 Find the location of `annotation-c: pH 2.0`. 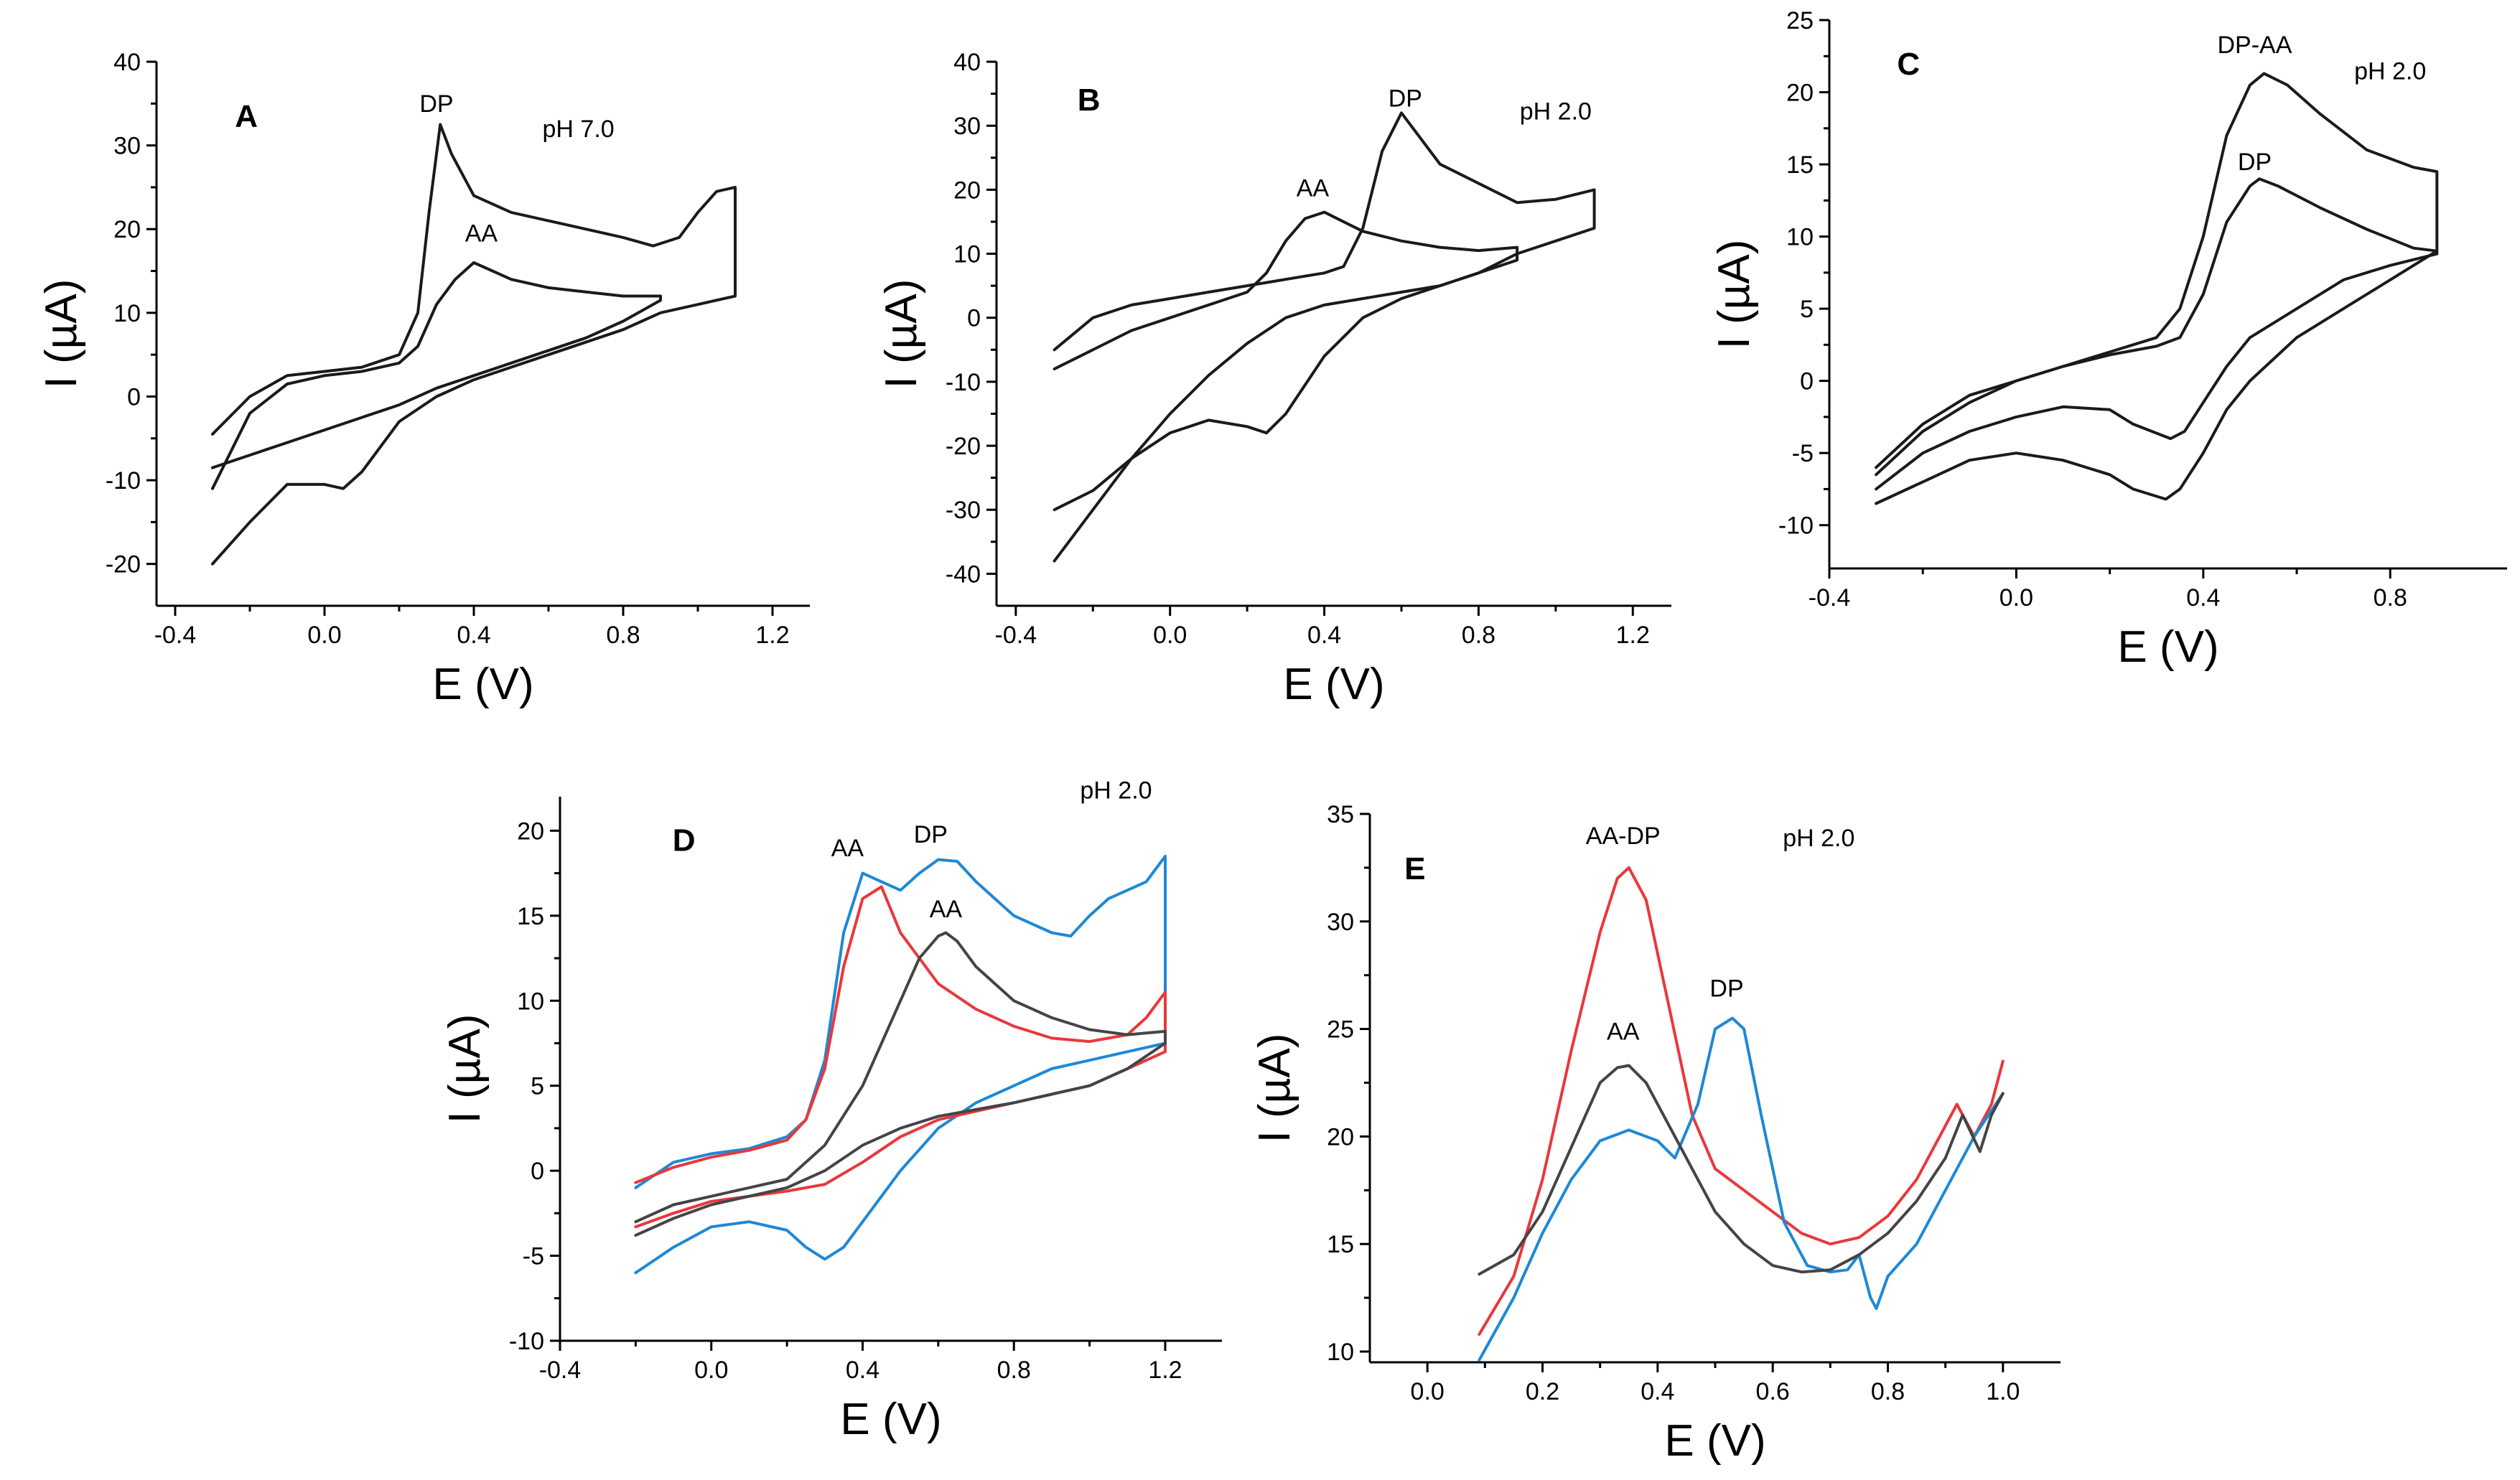

annotation-c: pH 2.0 is located at coordinates (2390, 71).